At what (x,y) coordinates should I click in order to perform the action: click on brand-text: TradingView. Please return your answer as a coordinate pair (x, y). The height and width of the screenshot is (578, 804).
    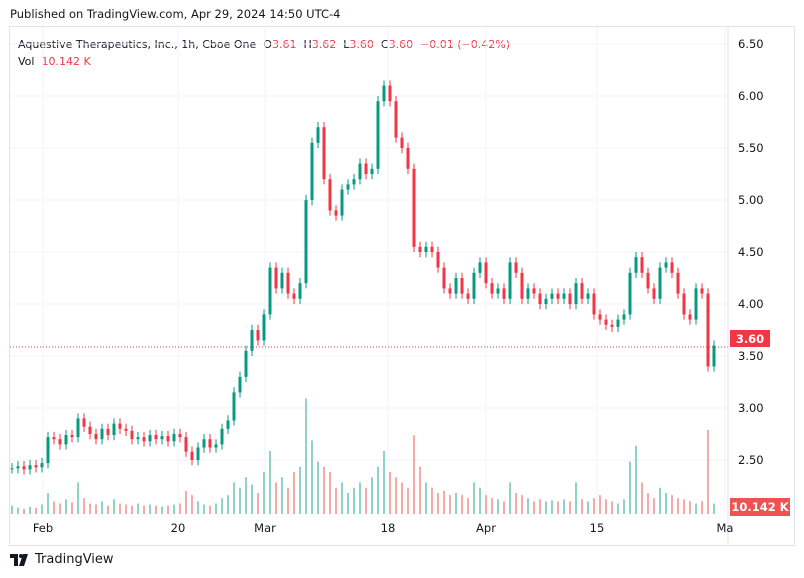
    Looking at the image, I should click on (74, 559).